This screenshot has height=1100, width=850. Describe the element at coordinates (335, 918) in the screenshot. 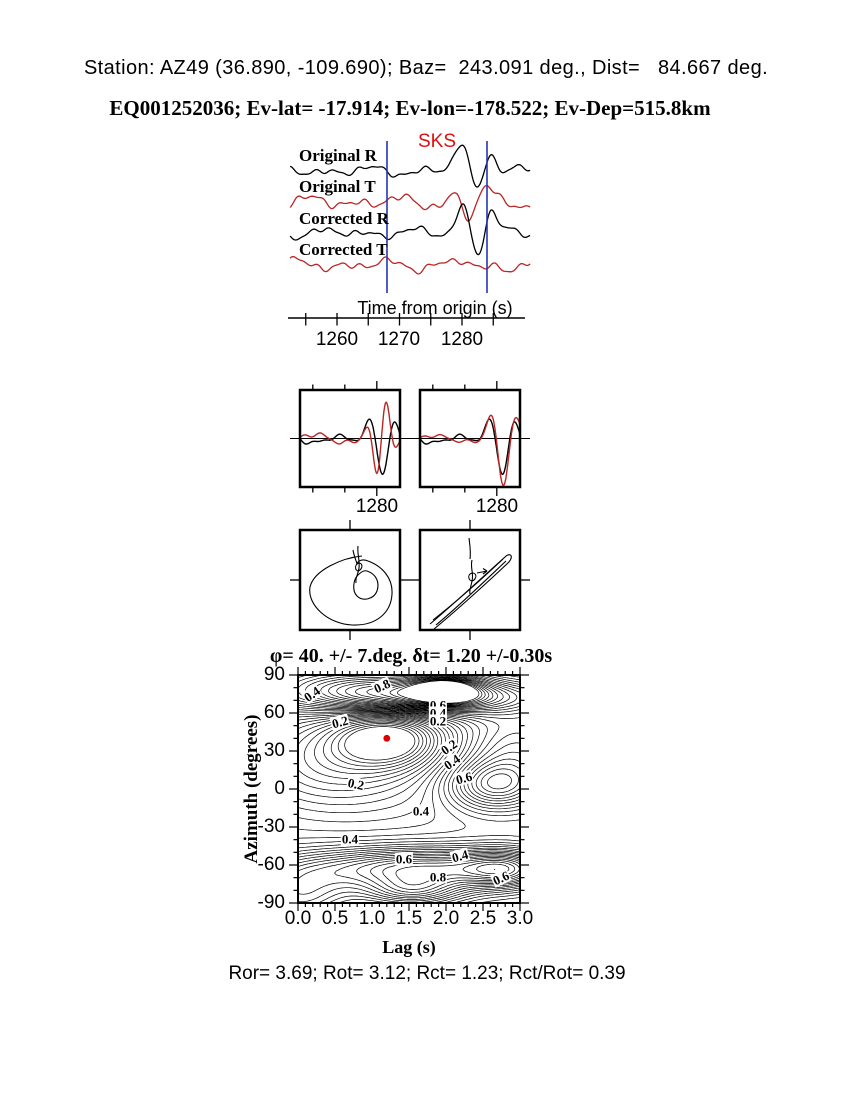

I see `xtick-0.5: 0.5` at that location.